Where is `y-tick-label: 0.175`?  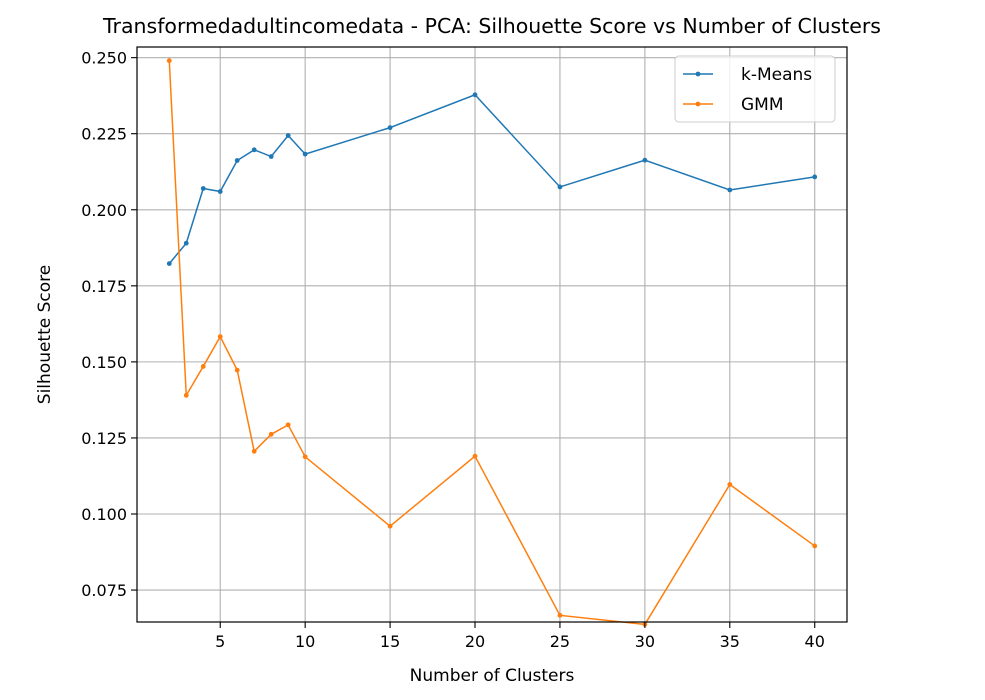
y-tick-label: 0.175 is located at coordinates (104, 286).